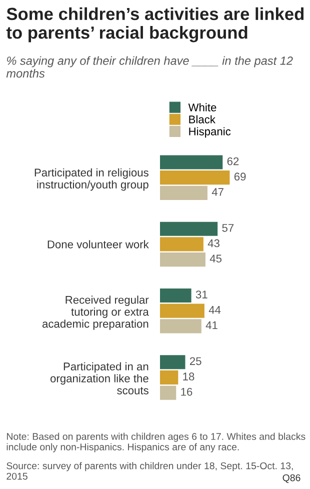 This screenshot has height=489, width=310. I want to click on data-label: 57, so click(228, 228).